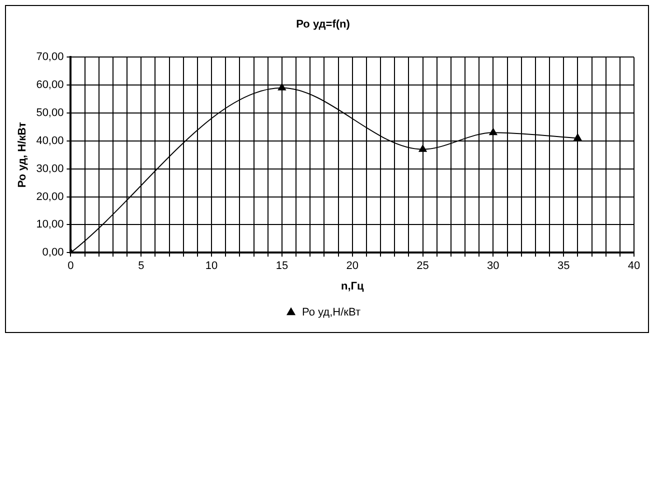 The width and height of the screenshot is (656, 480). Describe the element at coordinates (422, 266) in the screenshot. I see `x-tick-label: 25` at that location.